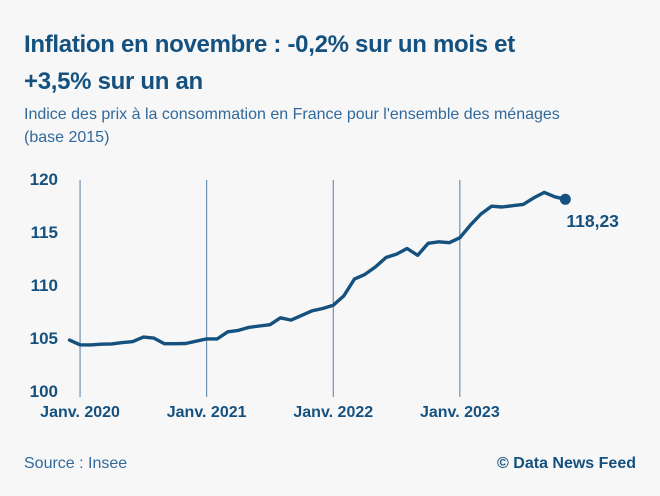 This screenshot has height=496, width=660. What do you see at coordinates (206, 412) in the screenshot?
I see `x-axis-tick: Janv. 2021` at bounding box center [206, 412].